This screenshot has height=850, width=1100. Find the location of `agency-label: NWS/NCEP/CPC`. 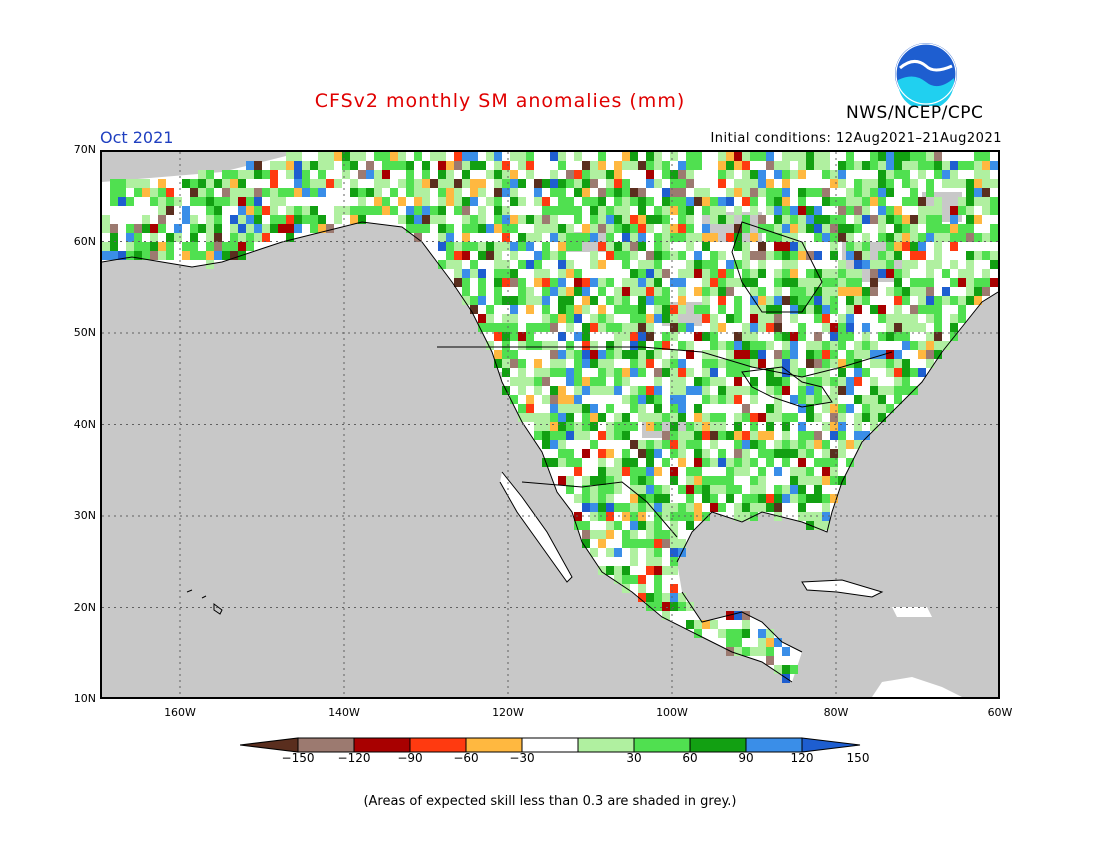

agency-label: NWS/NCEP/CPC is located at coordinates (915, 113).